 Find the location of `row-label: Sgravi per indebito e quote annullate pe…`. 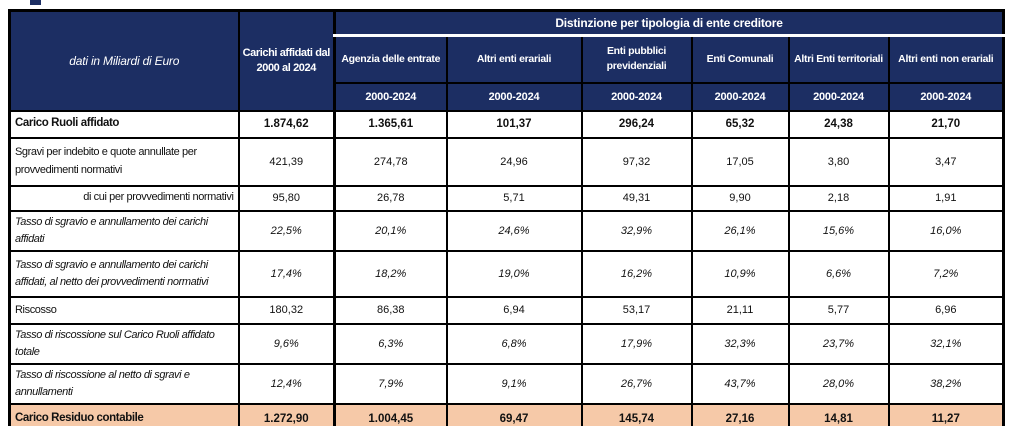

row-label: Sgravi per indebito e quote annullate pe… is located at coordinates (124, 161).